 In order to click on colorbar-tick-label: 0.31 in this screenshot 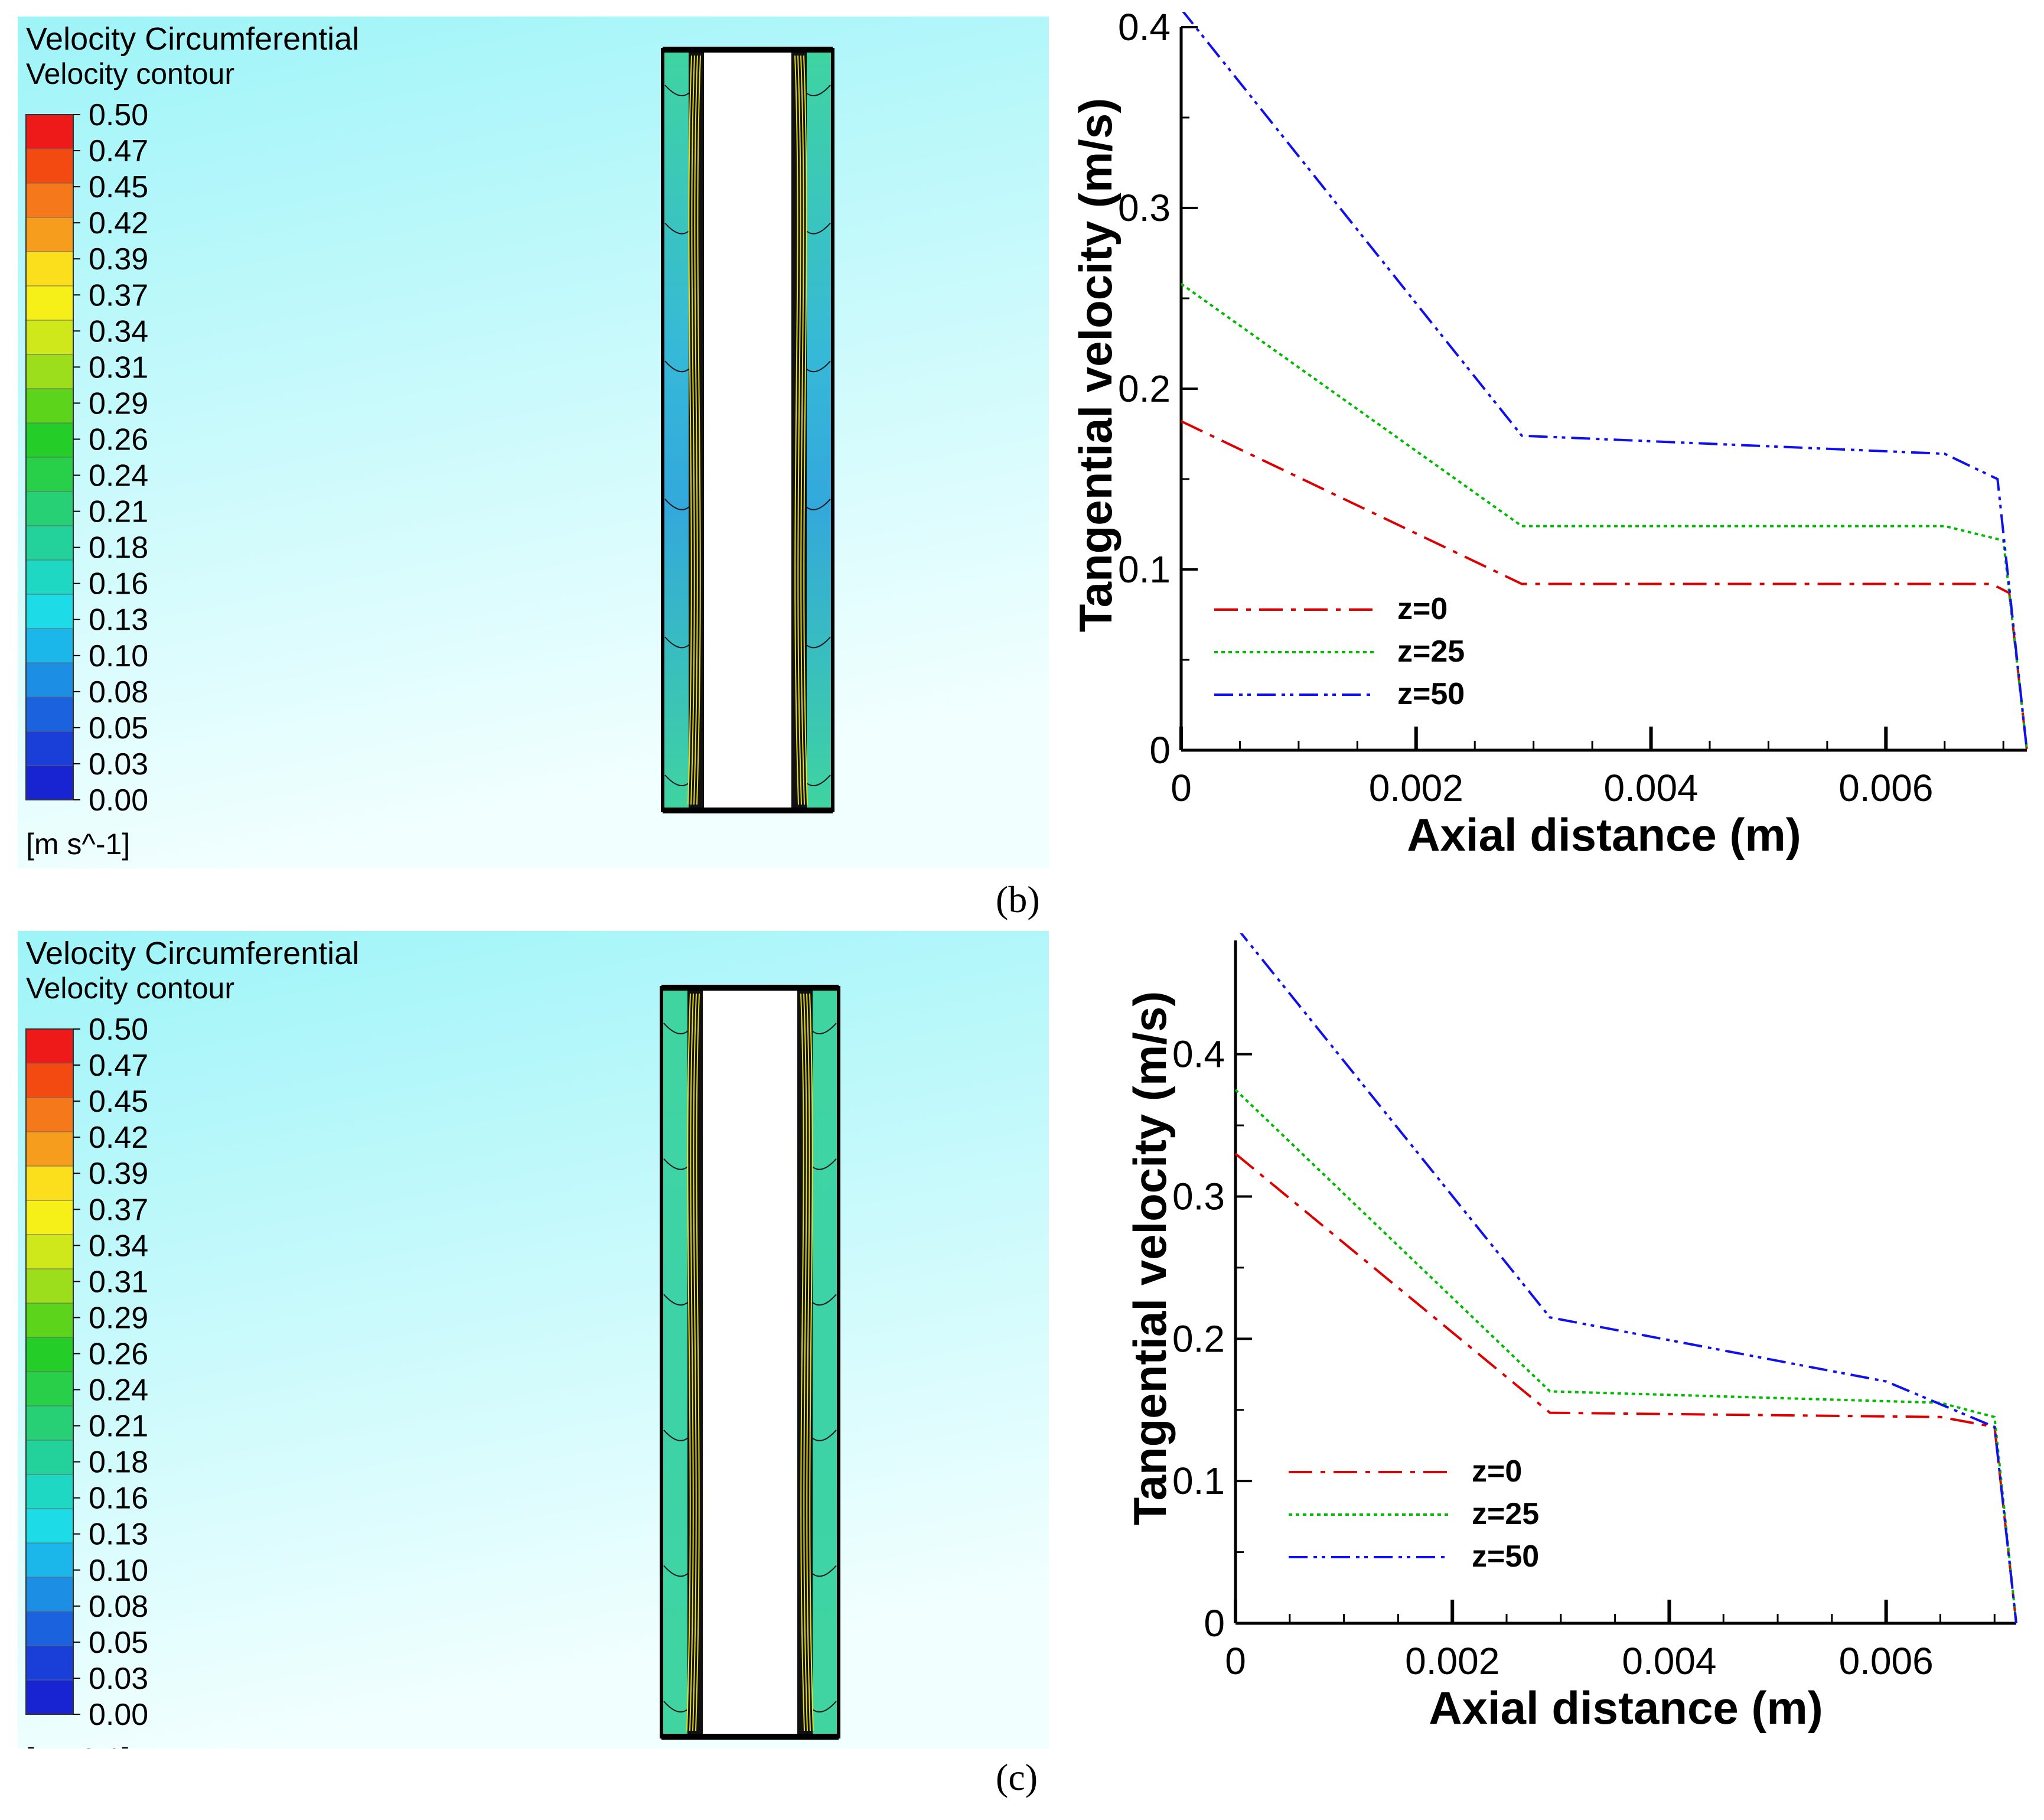, I will do `click(118, 367)`.